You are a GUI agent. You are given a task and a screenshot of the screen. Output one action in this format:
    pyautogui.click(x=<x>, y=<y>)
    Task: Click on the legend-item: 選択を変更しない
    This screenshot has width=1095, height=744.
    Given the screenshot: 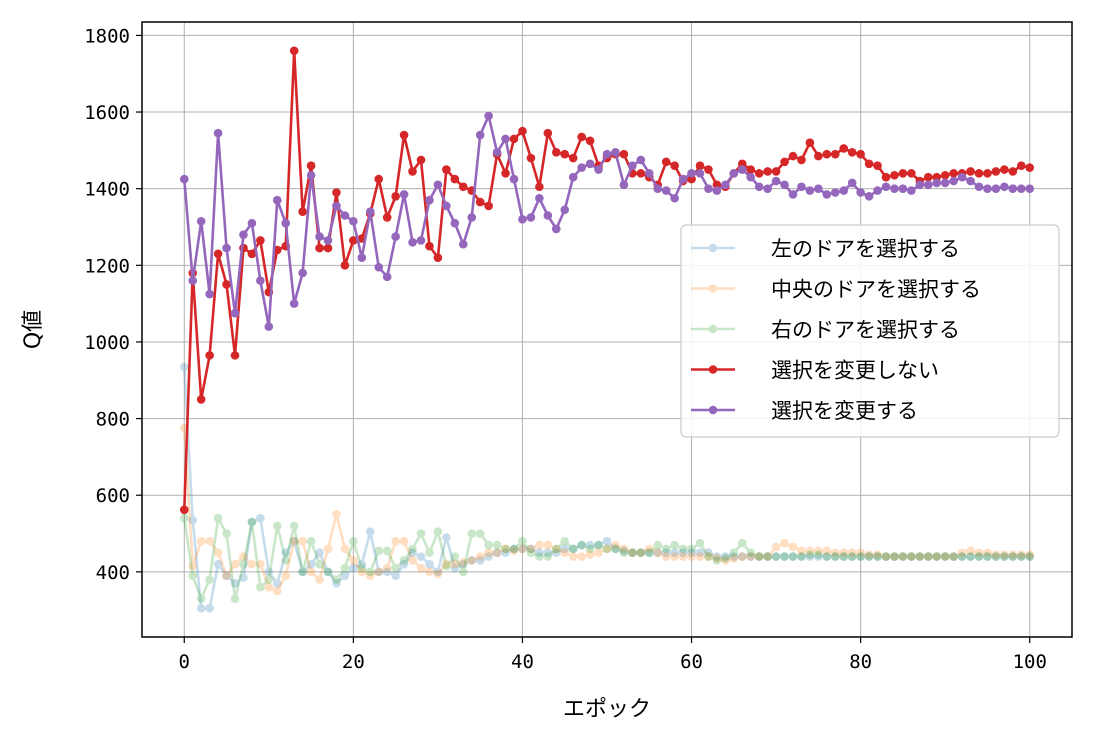 What is the action you would take?
    pyautogui.click(x=815, y=371)
    